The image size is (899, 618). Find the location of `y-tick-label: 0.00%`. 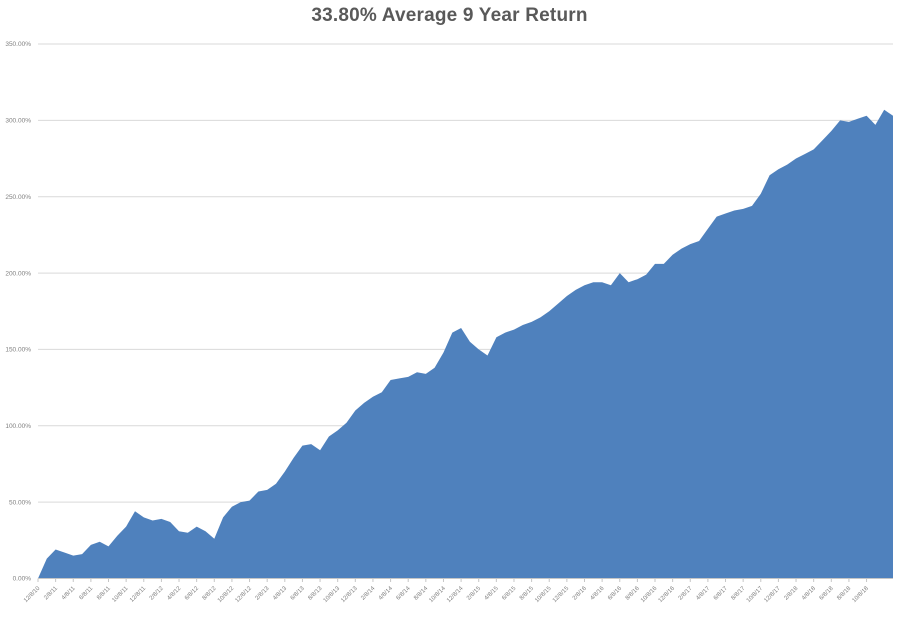

y-tick-label: 0.00% is located at coordinates (22, 579).